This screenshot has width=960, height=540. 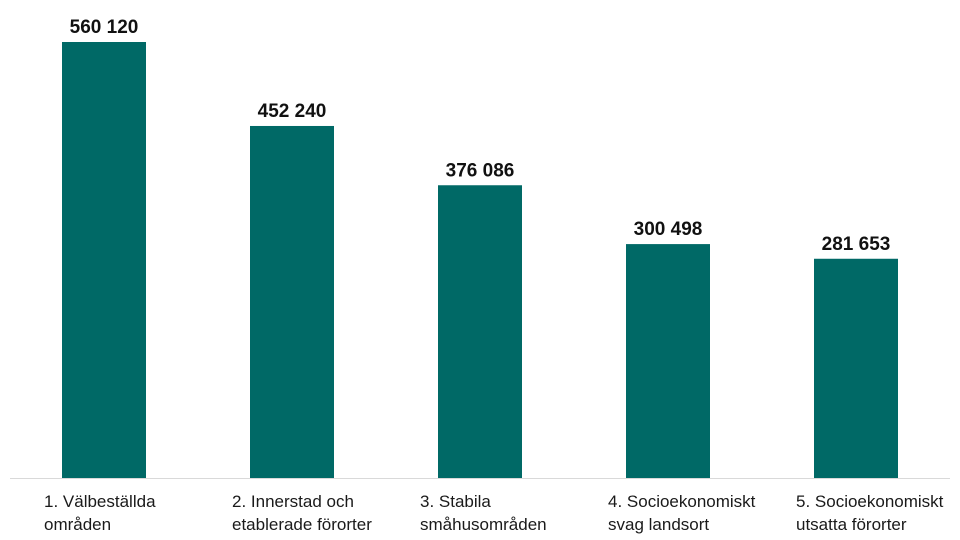 I want to click on value-label-1: 560 120, so click(x=104, y=27).